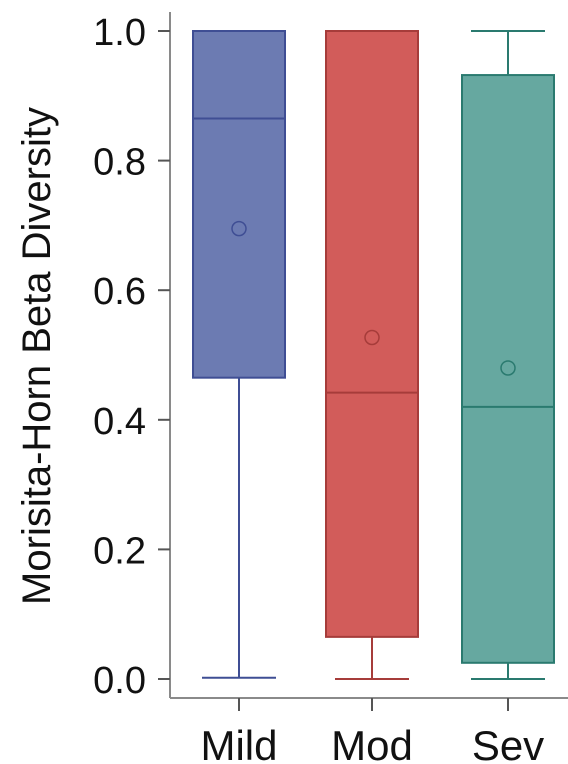 This screenshot has height=764, width=568. Describe the element at coordinates (131, 357) in the screenshot. I see `y-ticks: 0.0 0.2 0.4 0.6 0.8 1.0` at that location.